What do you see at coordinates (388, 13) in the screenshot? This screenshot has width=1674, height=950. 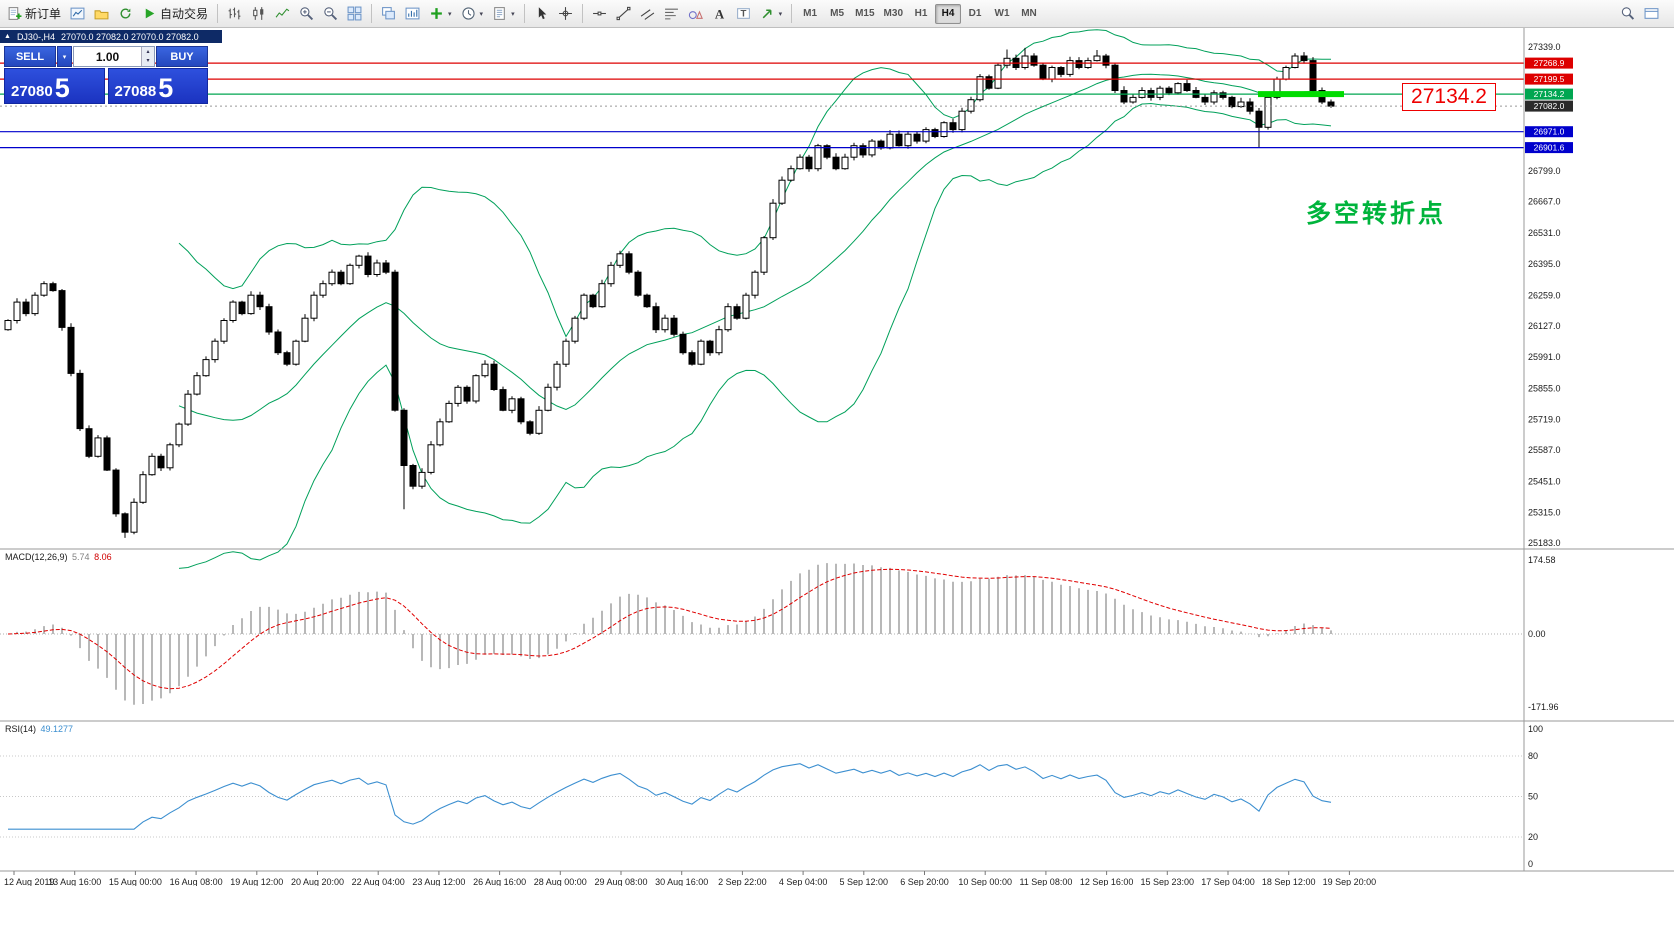 I see `cascade-windows-button` at bounding box center [388, 13].